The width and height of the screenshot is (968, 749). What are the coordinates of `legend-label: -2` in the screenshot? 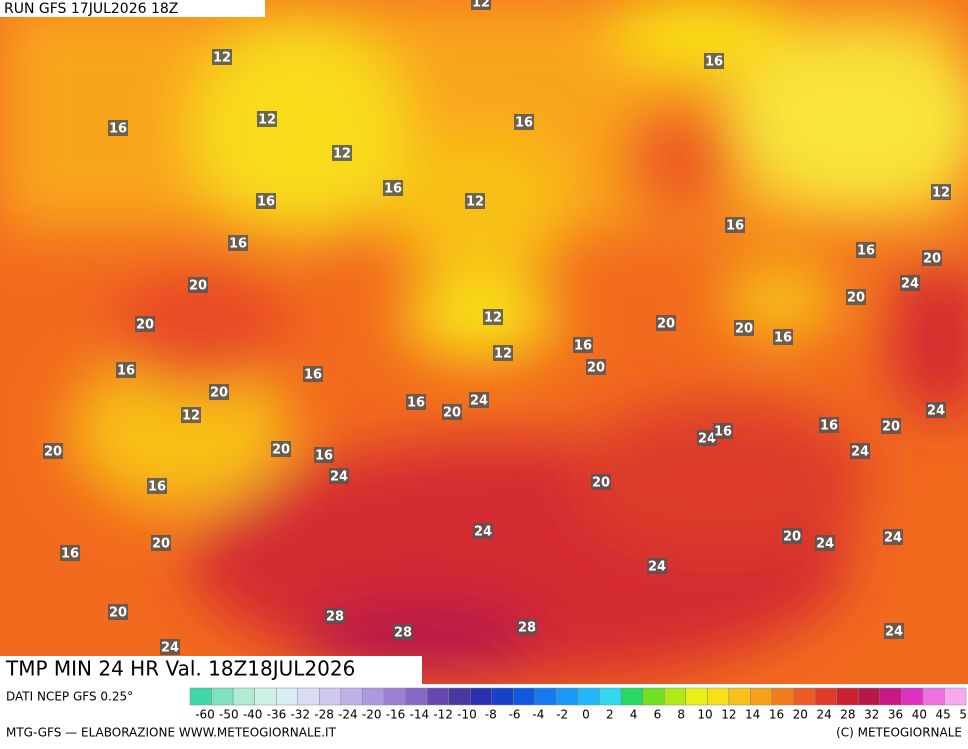 It's located at (562, 715).